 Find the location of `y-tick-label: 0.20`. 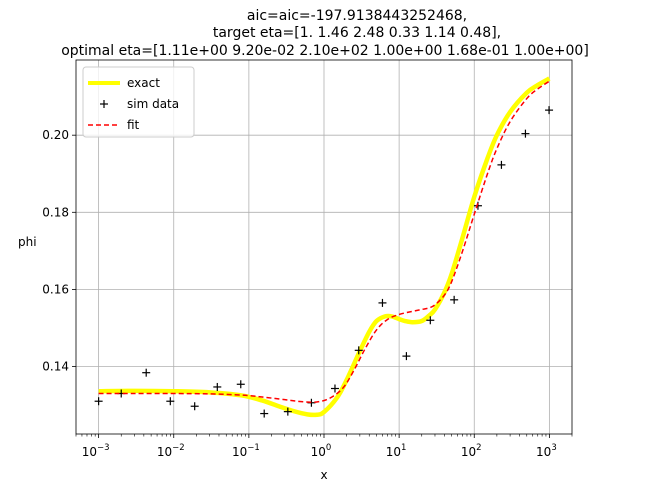

y-tick-label: 0.20 is located at coordinates (55, 135).